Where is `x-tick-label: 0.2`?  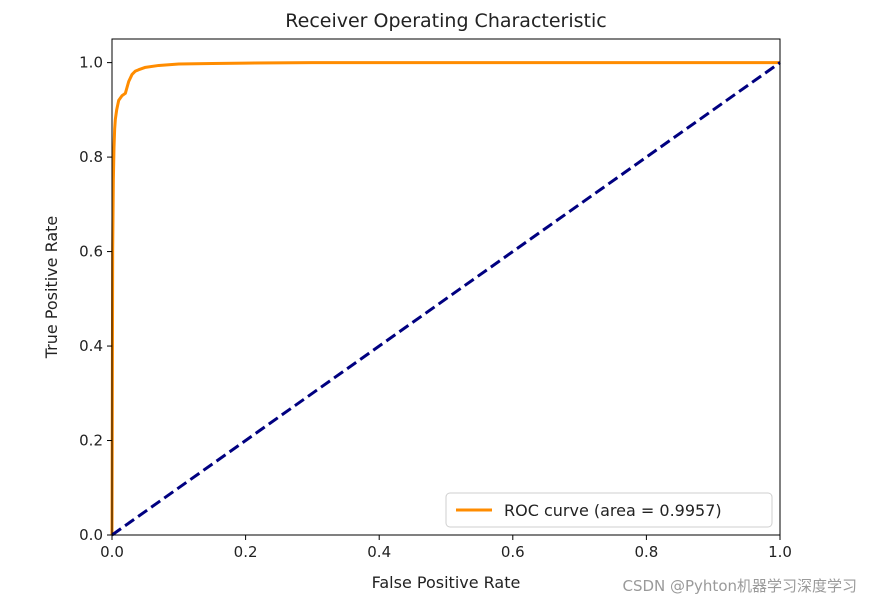
x-tick-label: 0.2 is located at coordinates (246, 552).